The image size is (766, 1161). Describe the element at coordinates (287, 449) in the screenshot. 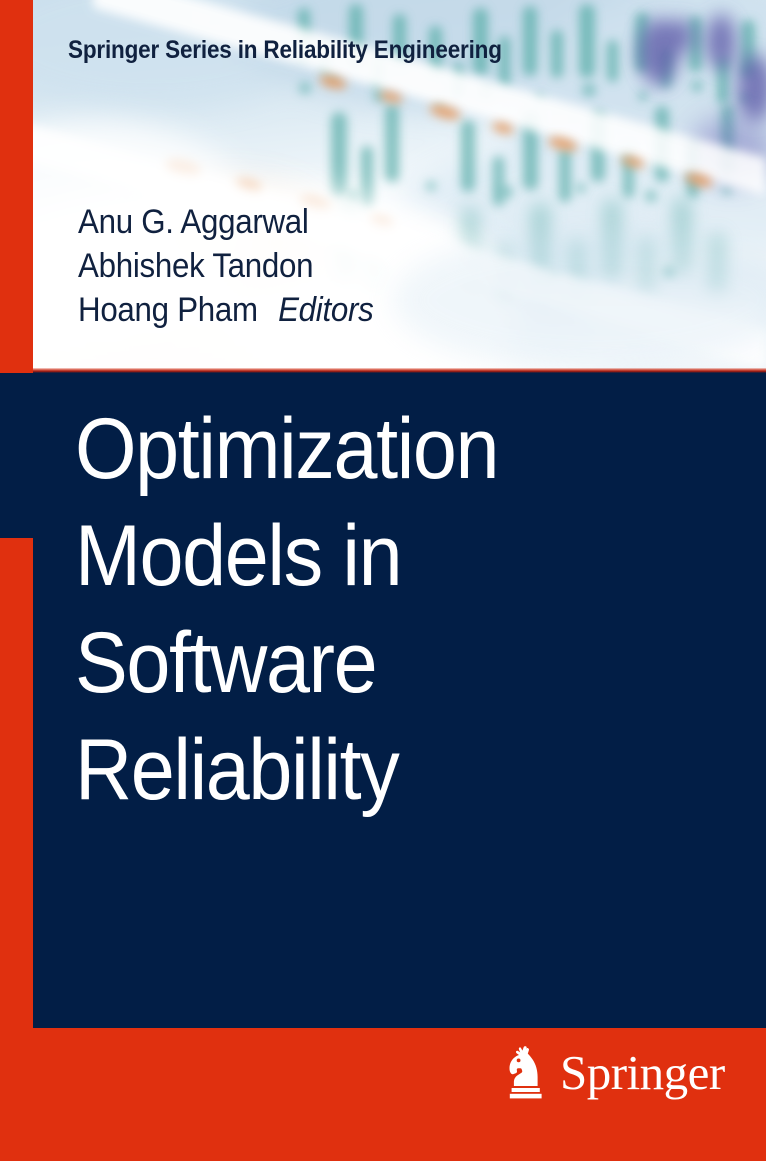

I see `title-line-1: Optimization` at that location.